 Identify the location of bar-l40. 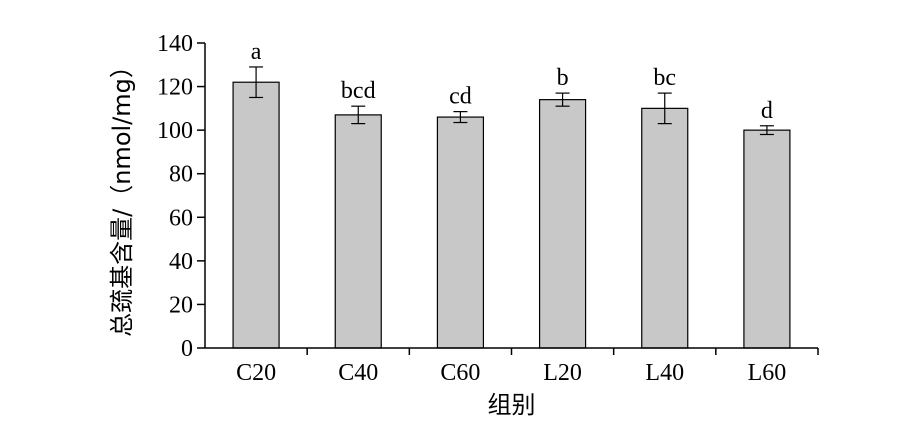
(665, 228).